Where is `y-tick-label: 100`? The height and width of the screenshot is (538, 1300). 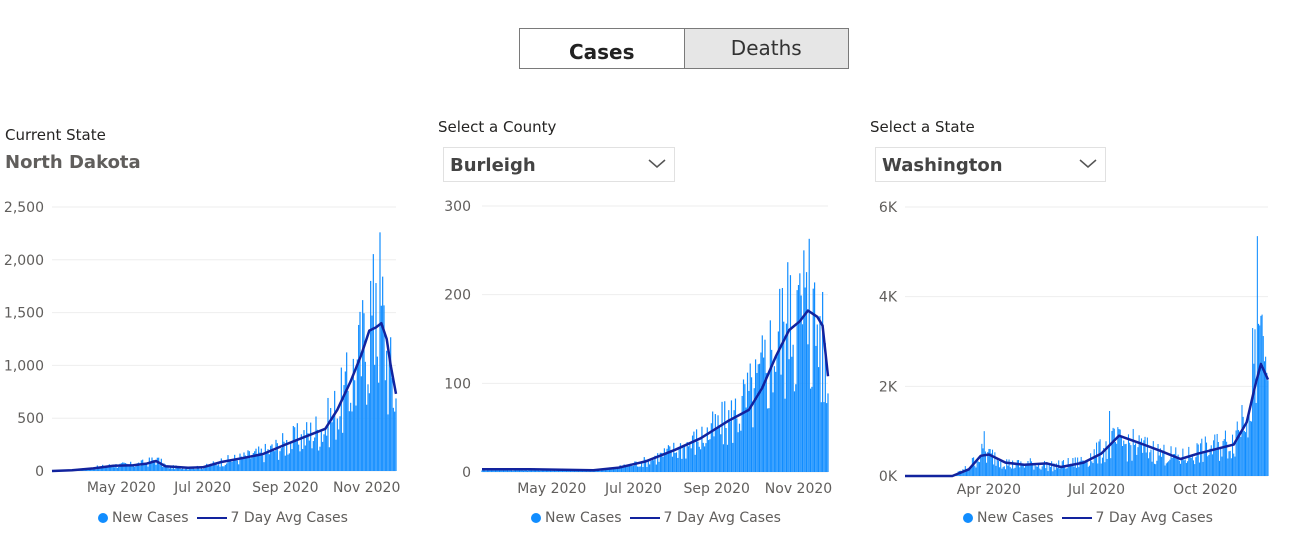
y-tick-label: 100 is located at coordinates (457, 384).